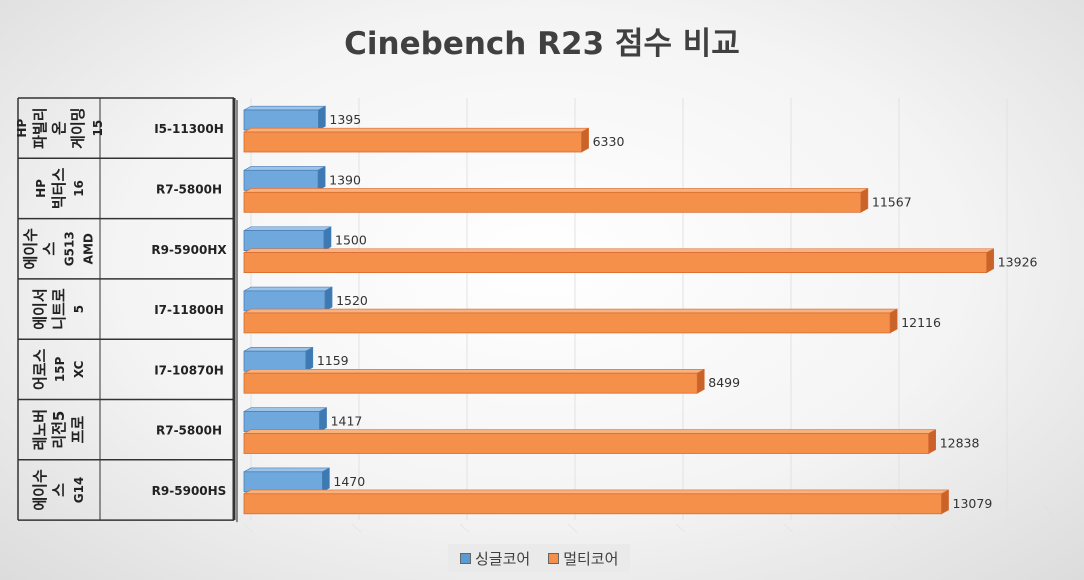  Describe the element at coordinates (333, 360) in the screenshot. I see `single-core-value-label: 1159` at that location.